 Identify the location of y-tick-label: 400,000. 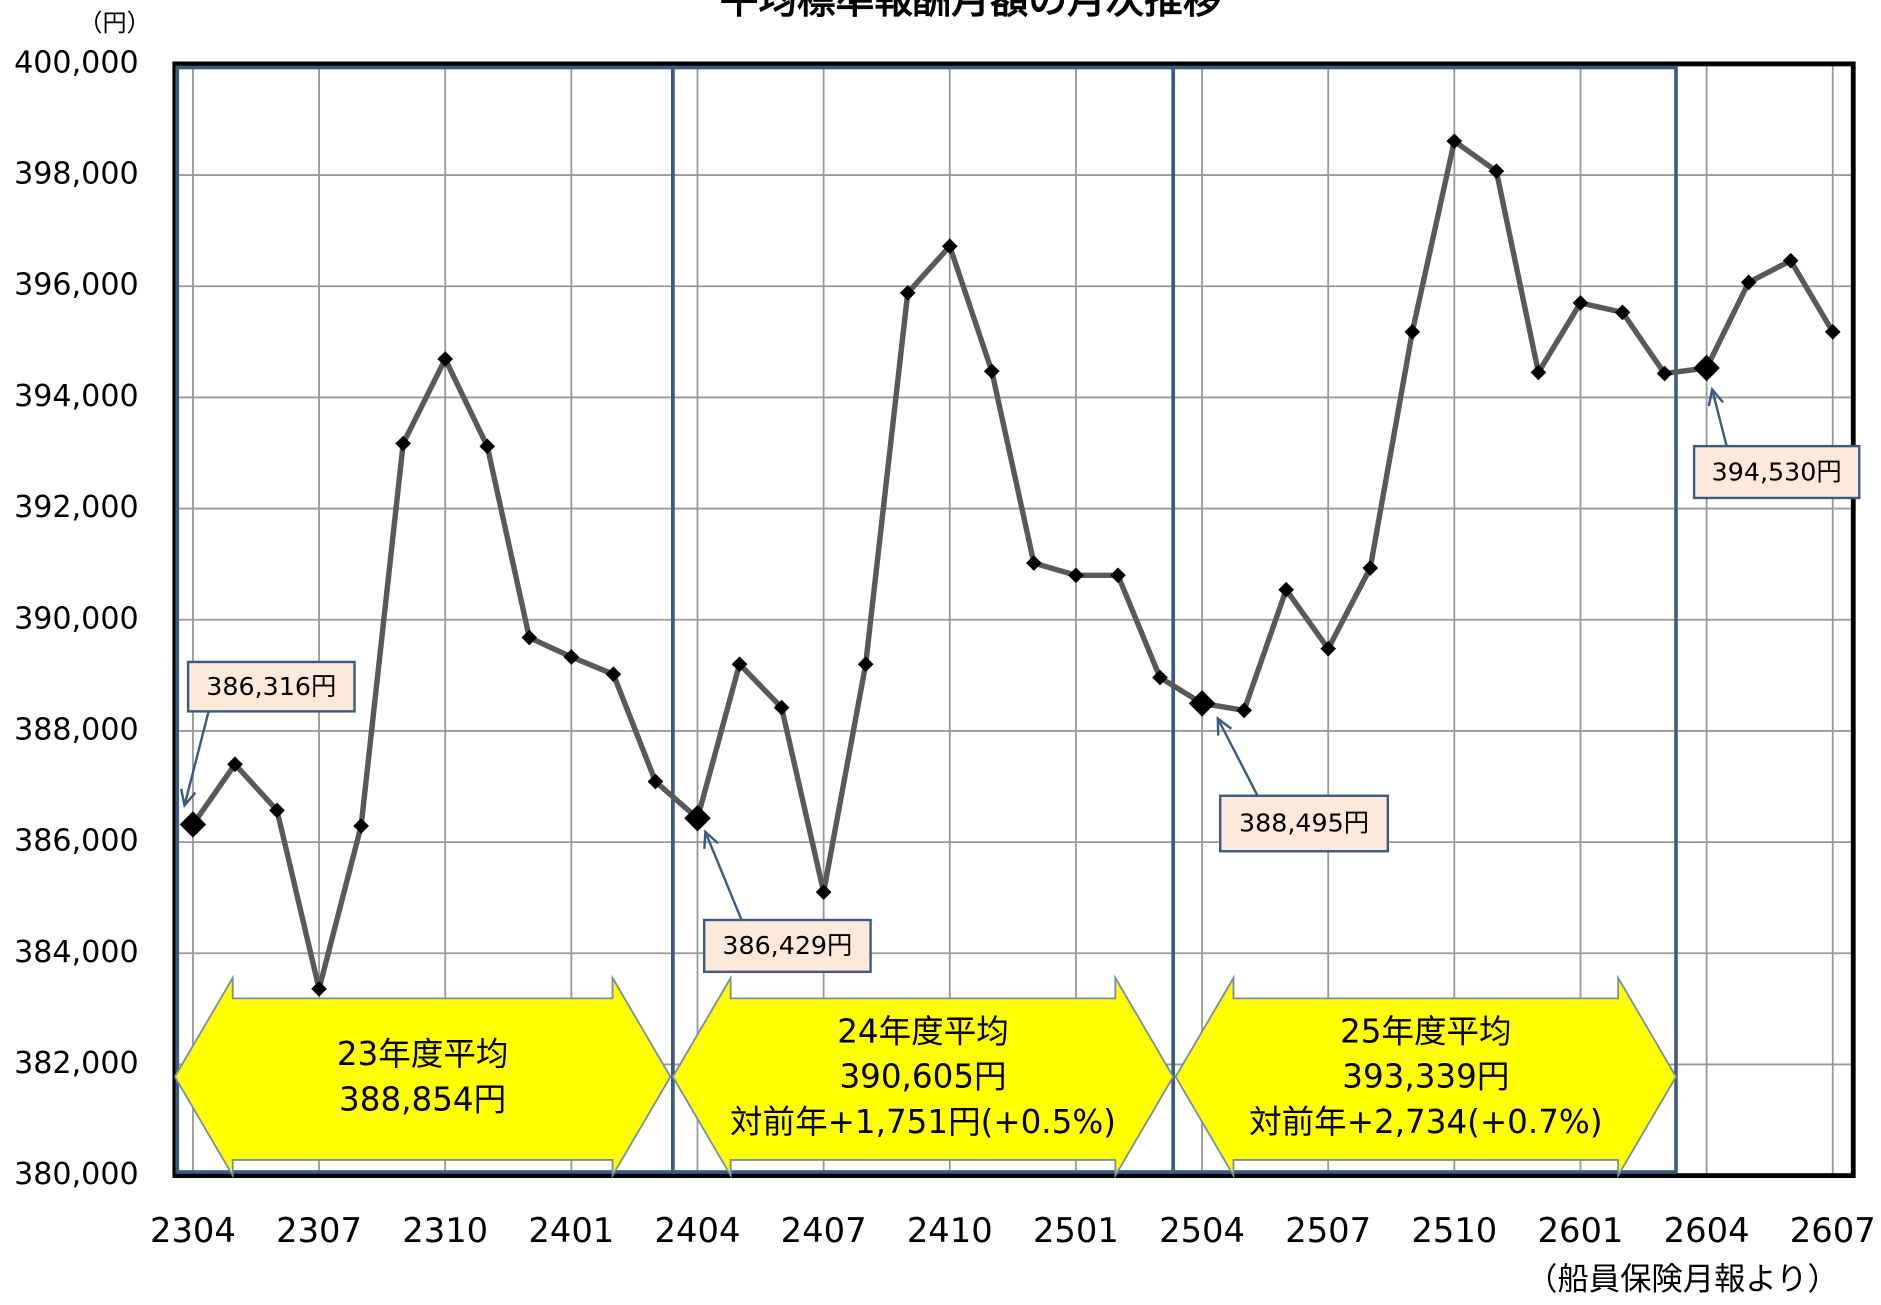
(76, 62).